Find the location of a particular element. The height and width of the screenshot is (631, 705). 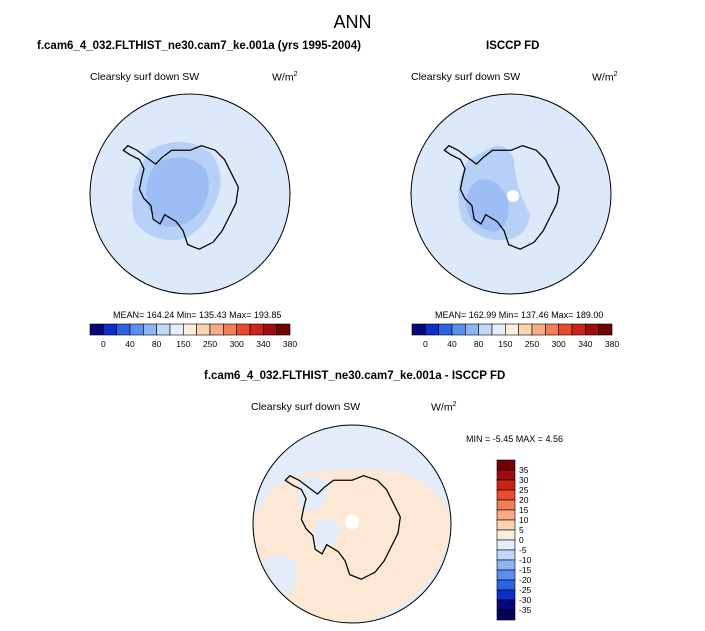

colorbar3-tick-label: -25 is located at coordinates (525, 590).